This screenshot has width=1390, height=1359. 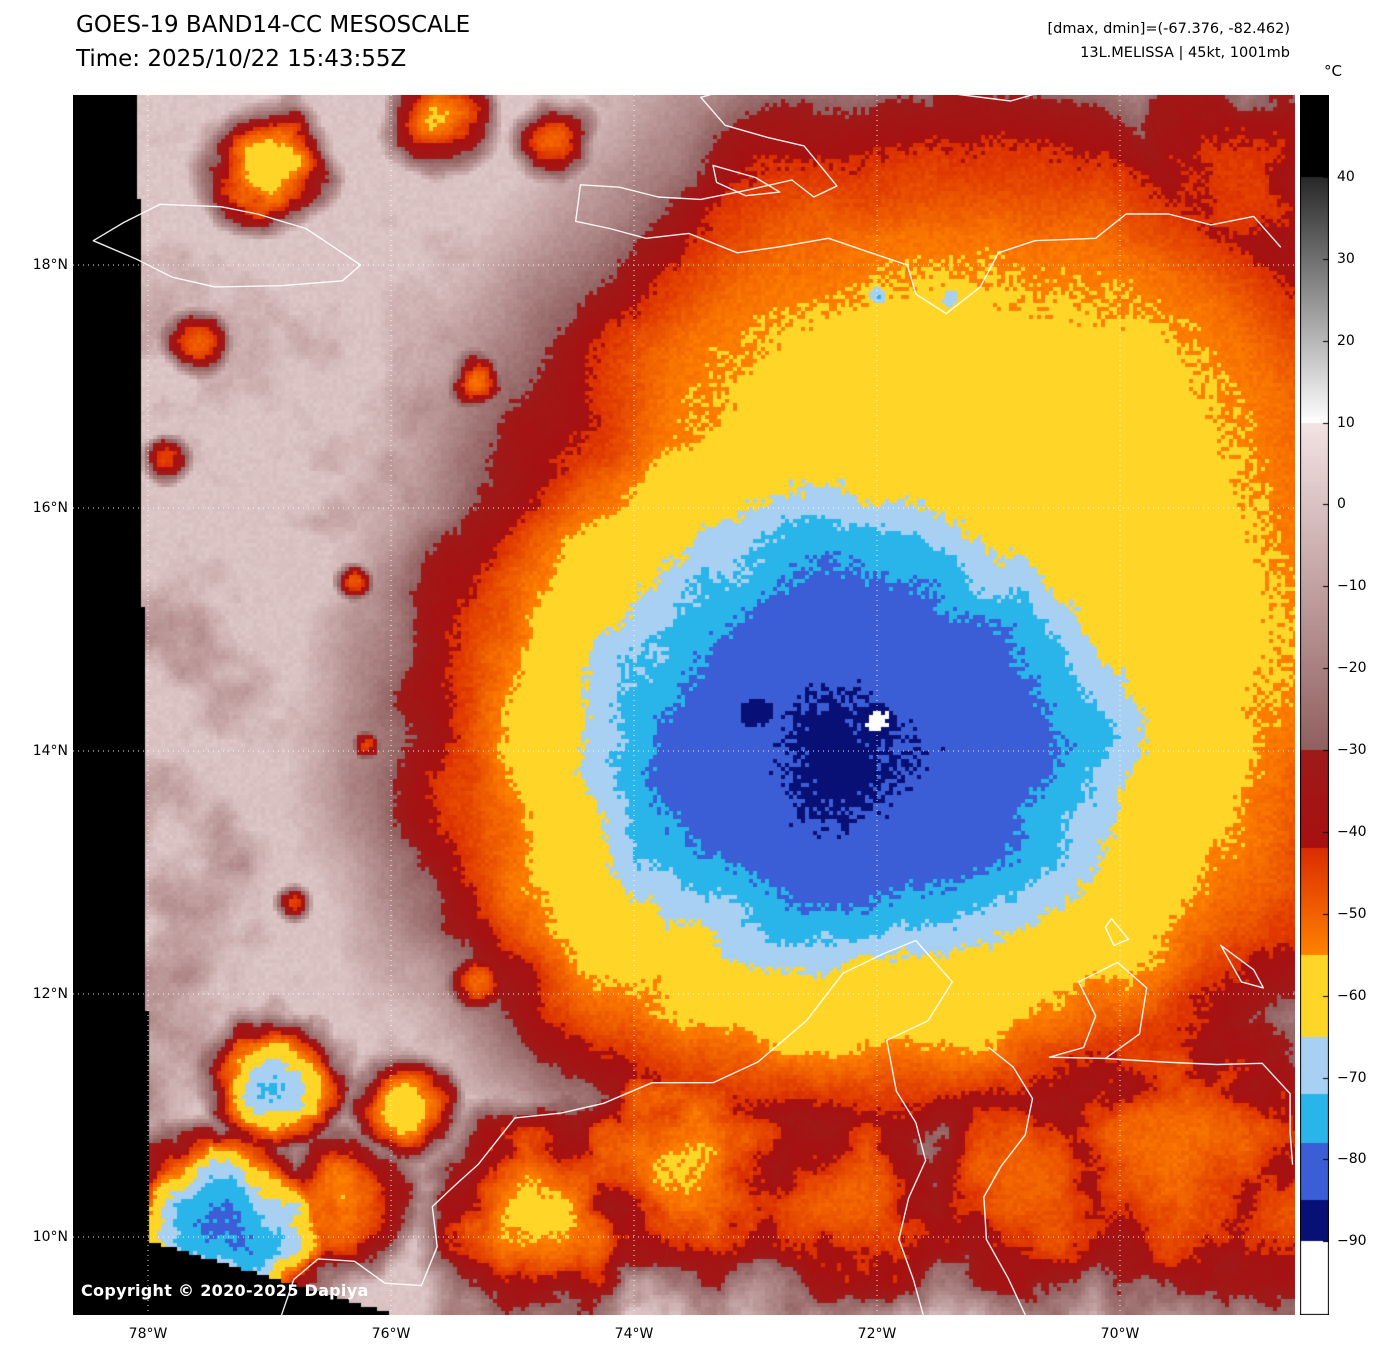 I want to click on colorbar-tick-label: −70, so click(x=1352, y=1077).